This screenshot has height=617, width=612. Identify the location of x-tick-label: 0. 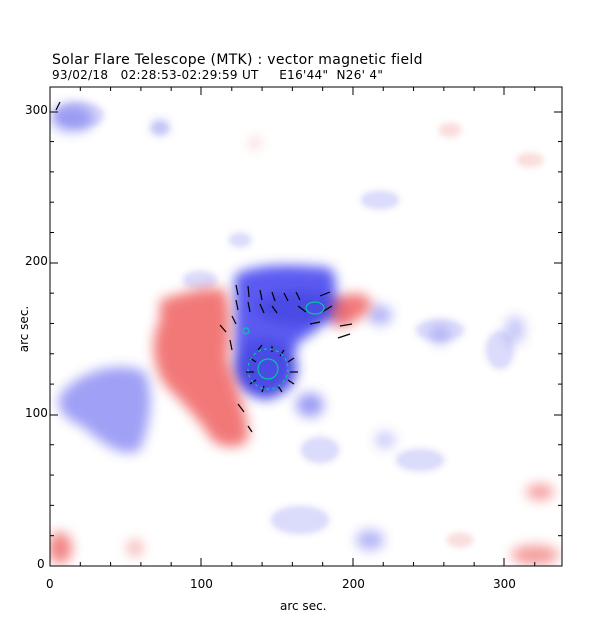
(50, 584).